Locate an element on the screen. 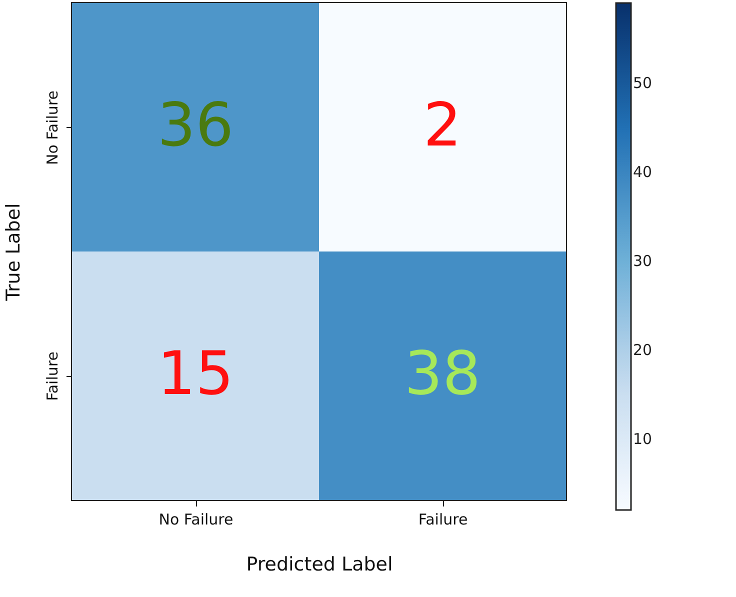 Image resolution: width=736 pixels, height=597 pixels. color-bar-label: 40 is located at coordinates (642, 172).